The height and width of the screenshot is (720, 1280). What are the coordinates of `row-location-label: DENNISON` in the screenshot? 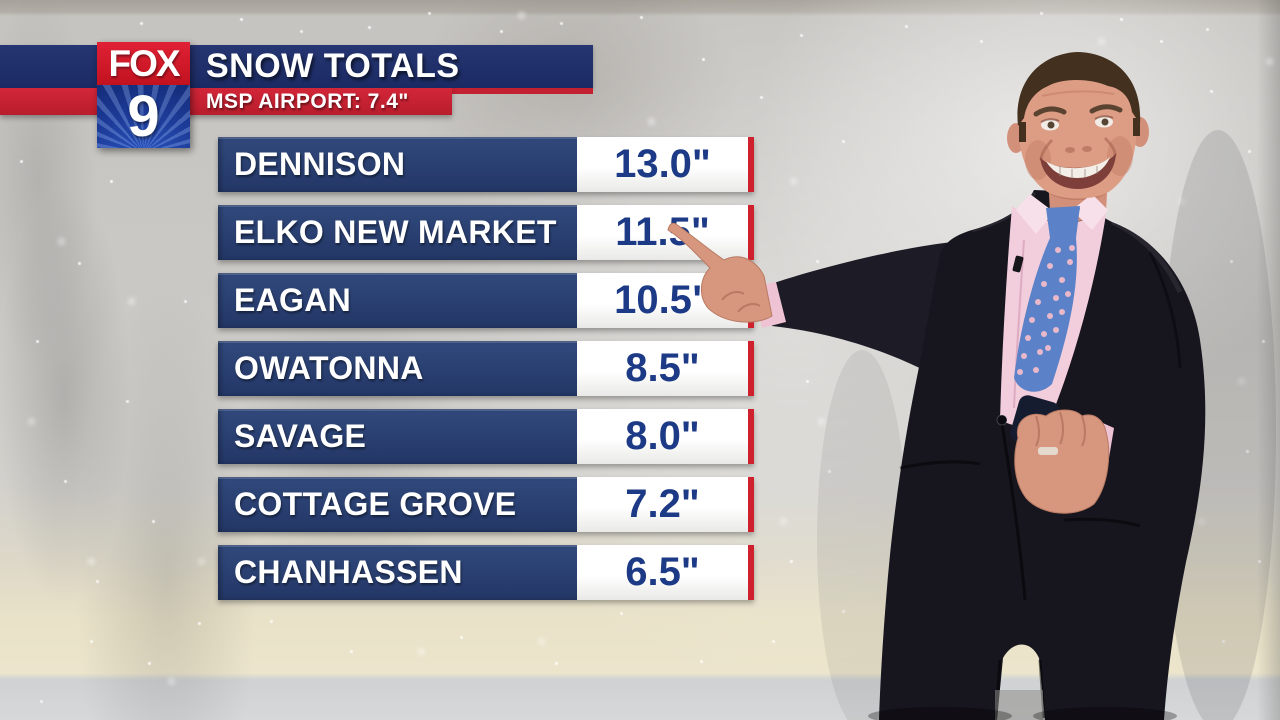 It's located at (397, 164).